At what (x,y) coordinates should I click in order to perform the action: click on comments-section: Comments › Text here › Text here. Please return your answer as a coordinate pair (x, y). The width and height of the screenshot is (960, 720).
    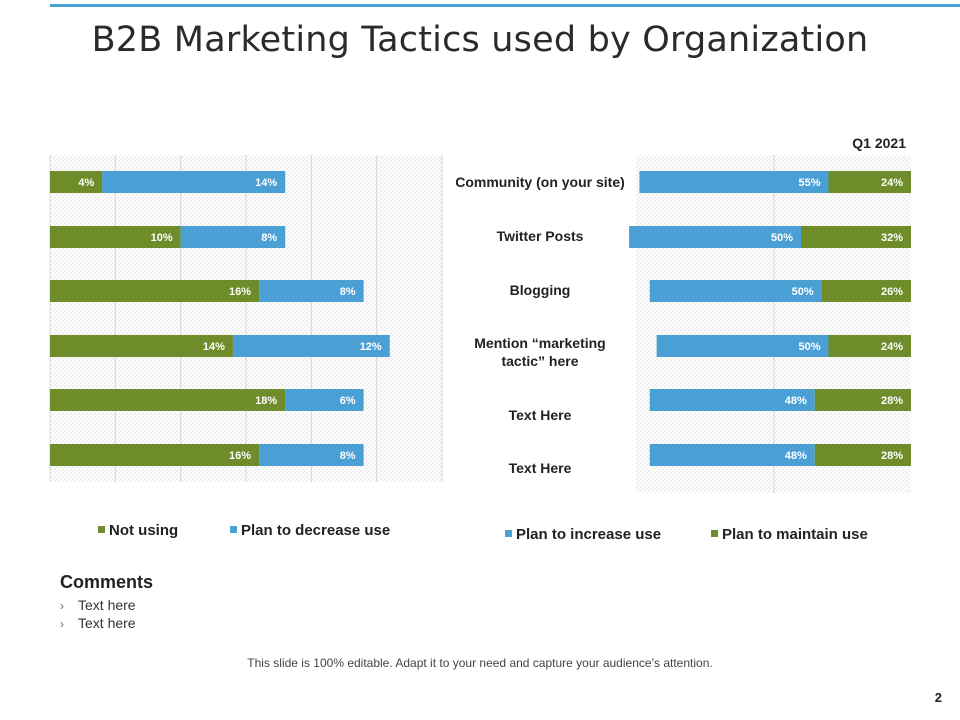
    Looking at the image, I should click on (106, 602).